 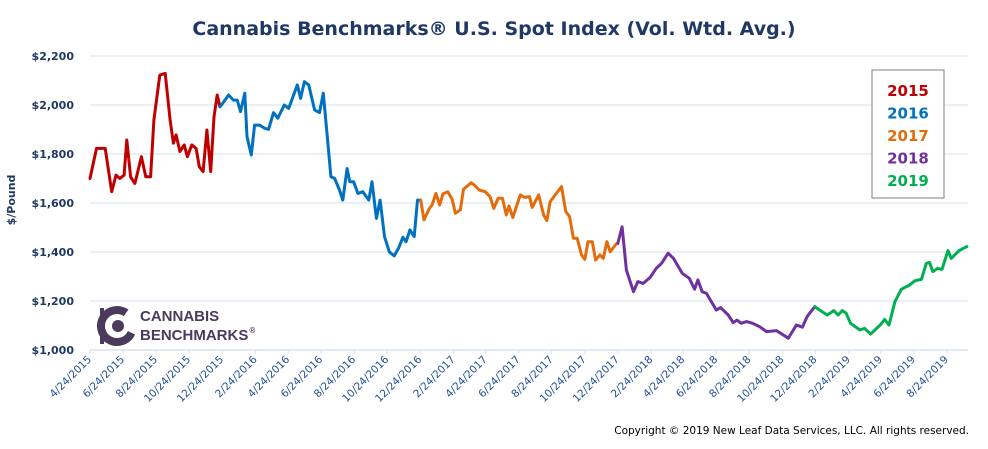 What do you see at coordinates (155, 132) in the screenshot?
I see `series-line-2015` at bounding box center [155, 132].